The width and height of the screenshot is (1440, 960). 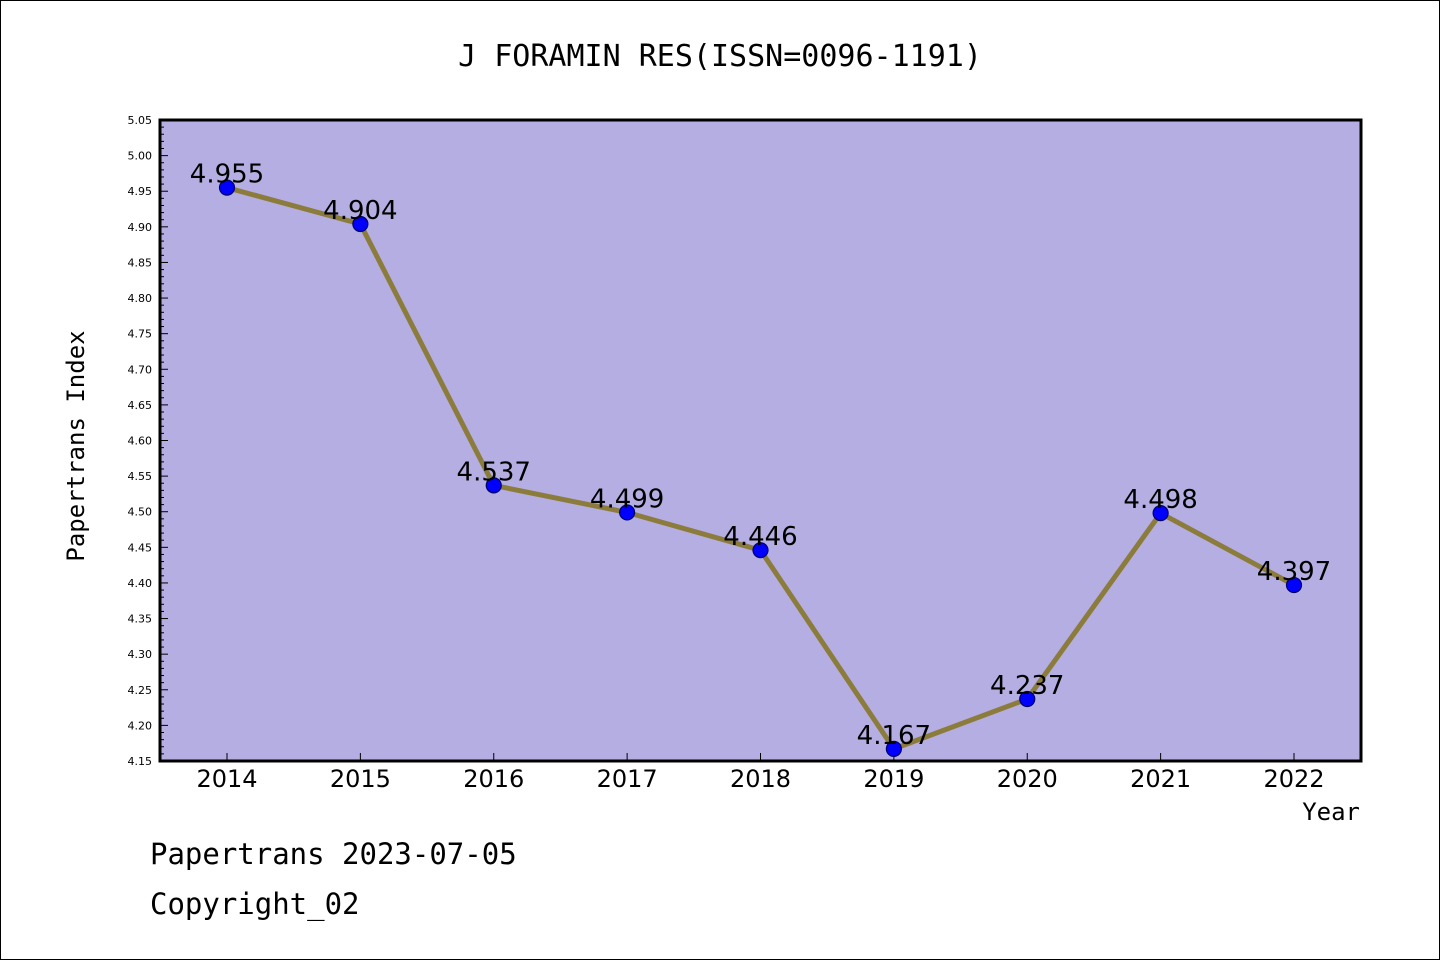 I want to click on x-tick-label: 2016, so click(x=493, y=779).